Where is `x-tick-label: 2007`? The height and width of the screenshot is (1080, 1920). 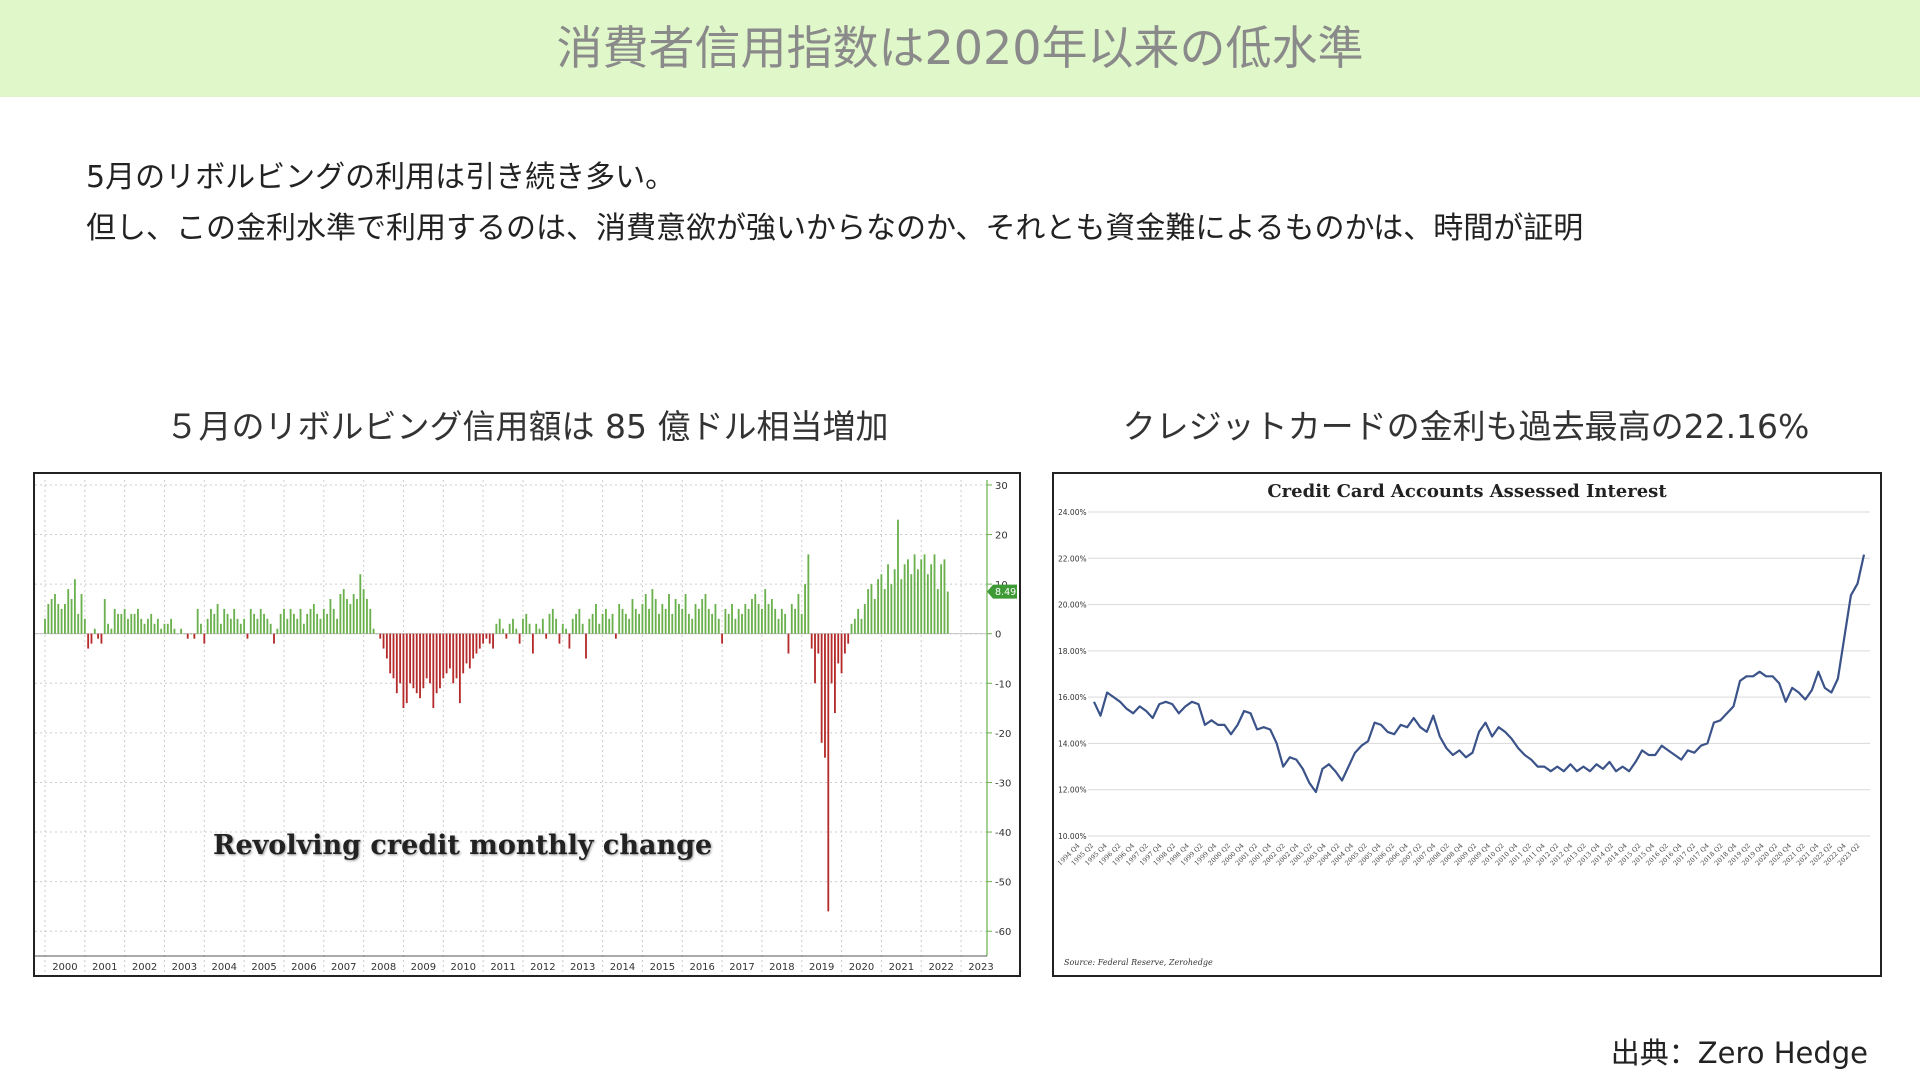 x-tick-label: 2007 is located at coordinates (343, 967).